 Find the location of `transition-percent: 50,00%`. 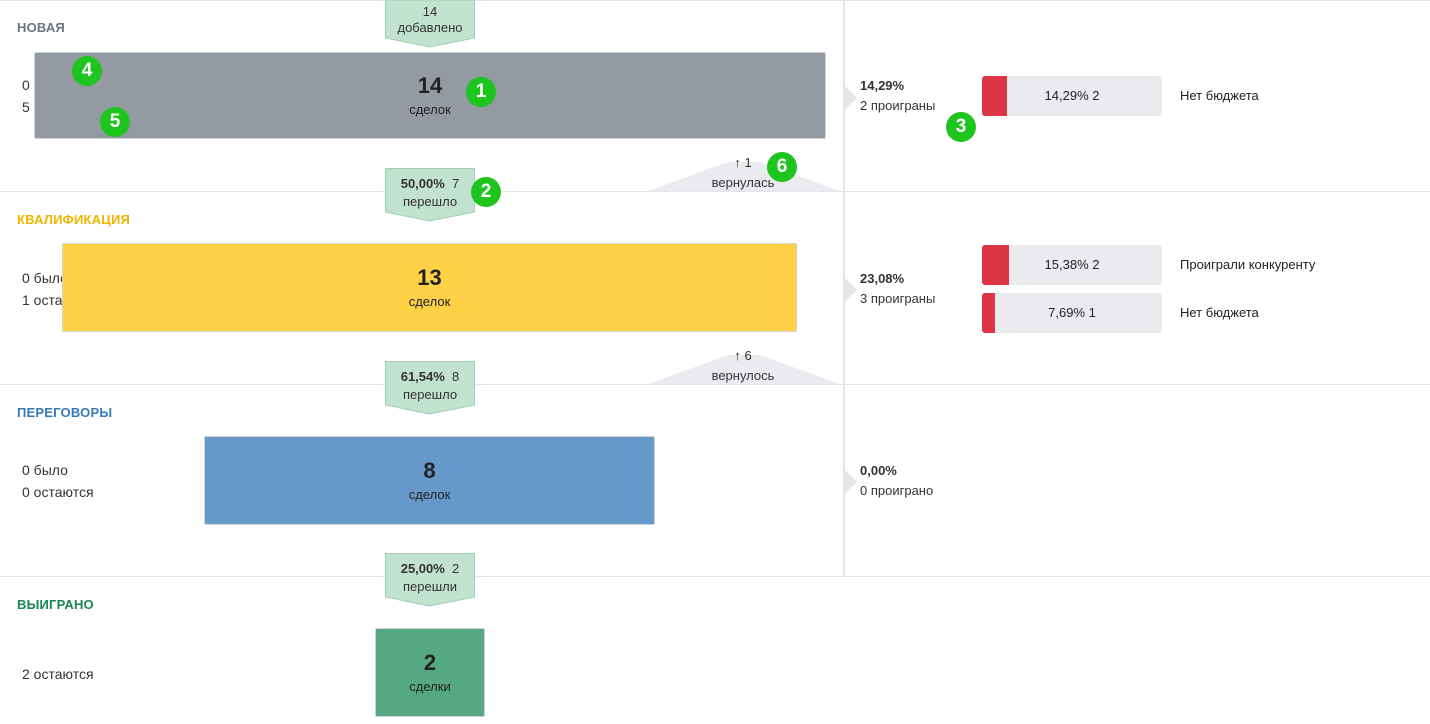

transition-percent: 50,00% is located at coordinates (422, 183).